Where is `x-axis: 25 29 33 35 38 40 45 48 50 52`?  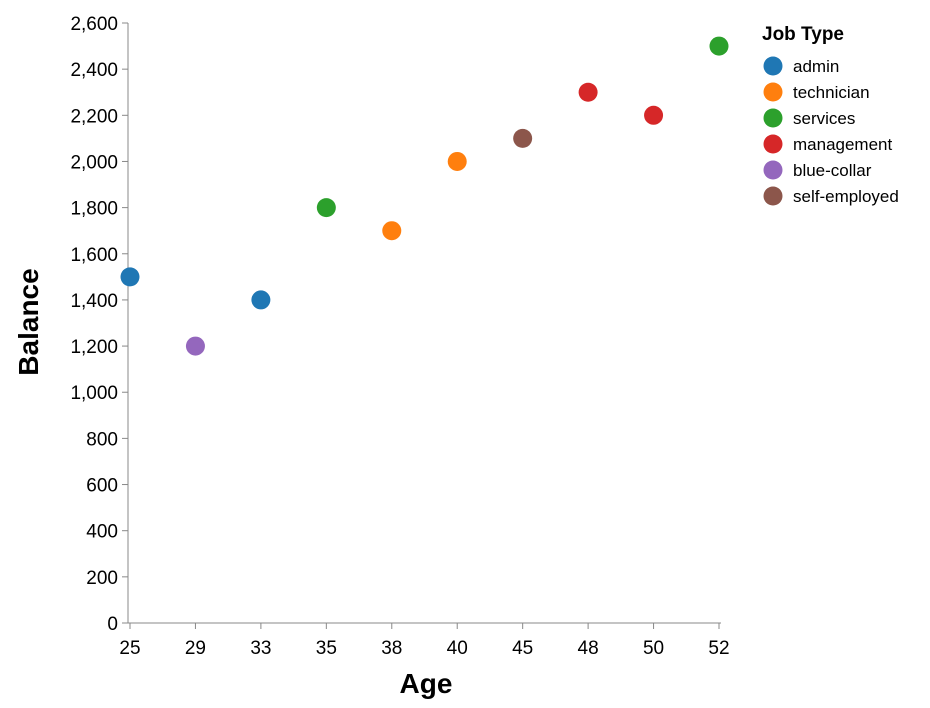
x-axis: 25 29 33 35 38 40 45 48 50 52 is located at coordinates (424, 640).